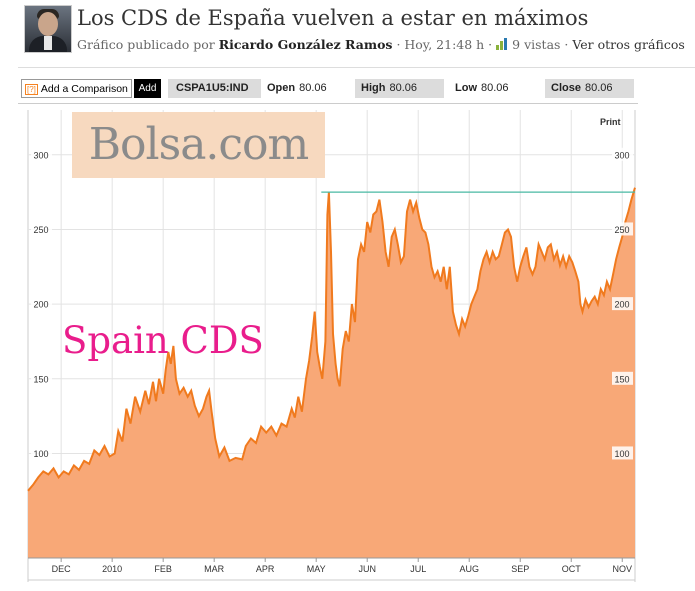 The image size is (695, 591). I want to click on y-tick-label-left: 200, so click(40, 305).